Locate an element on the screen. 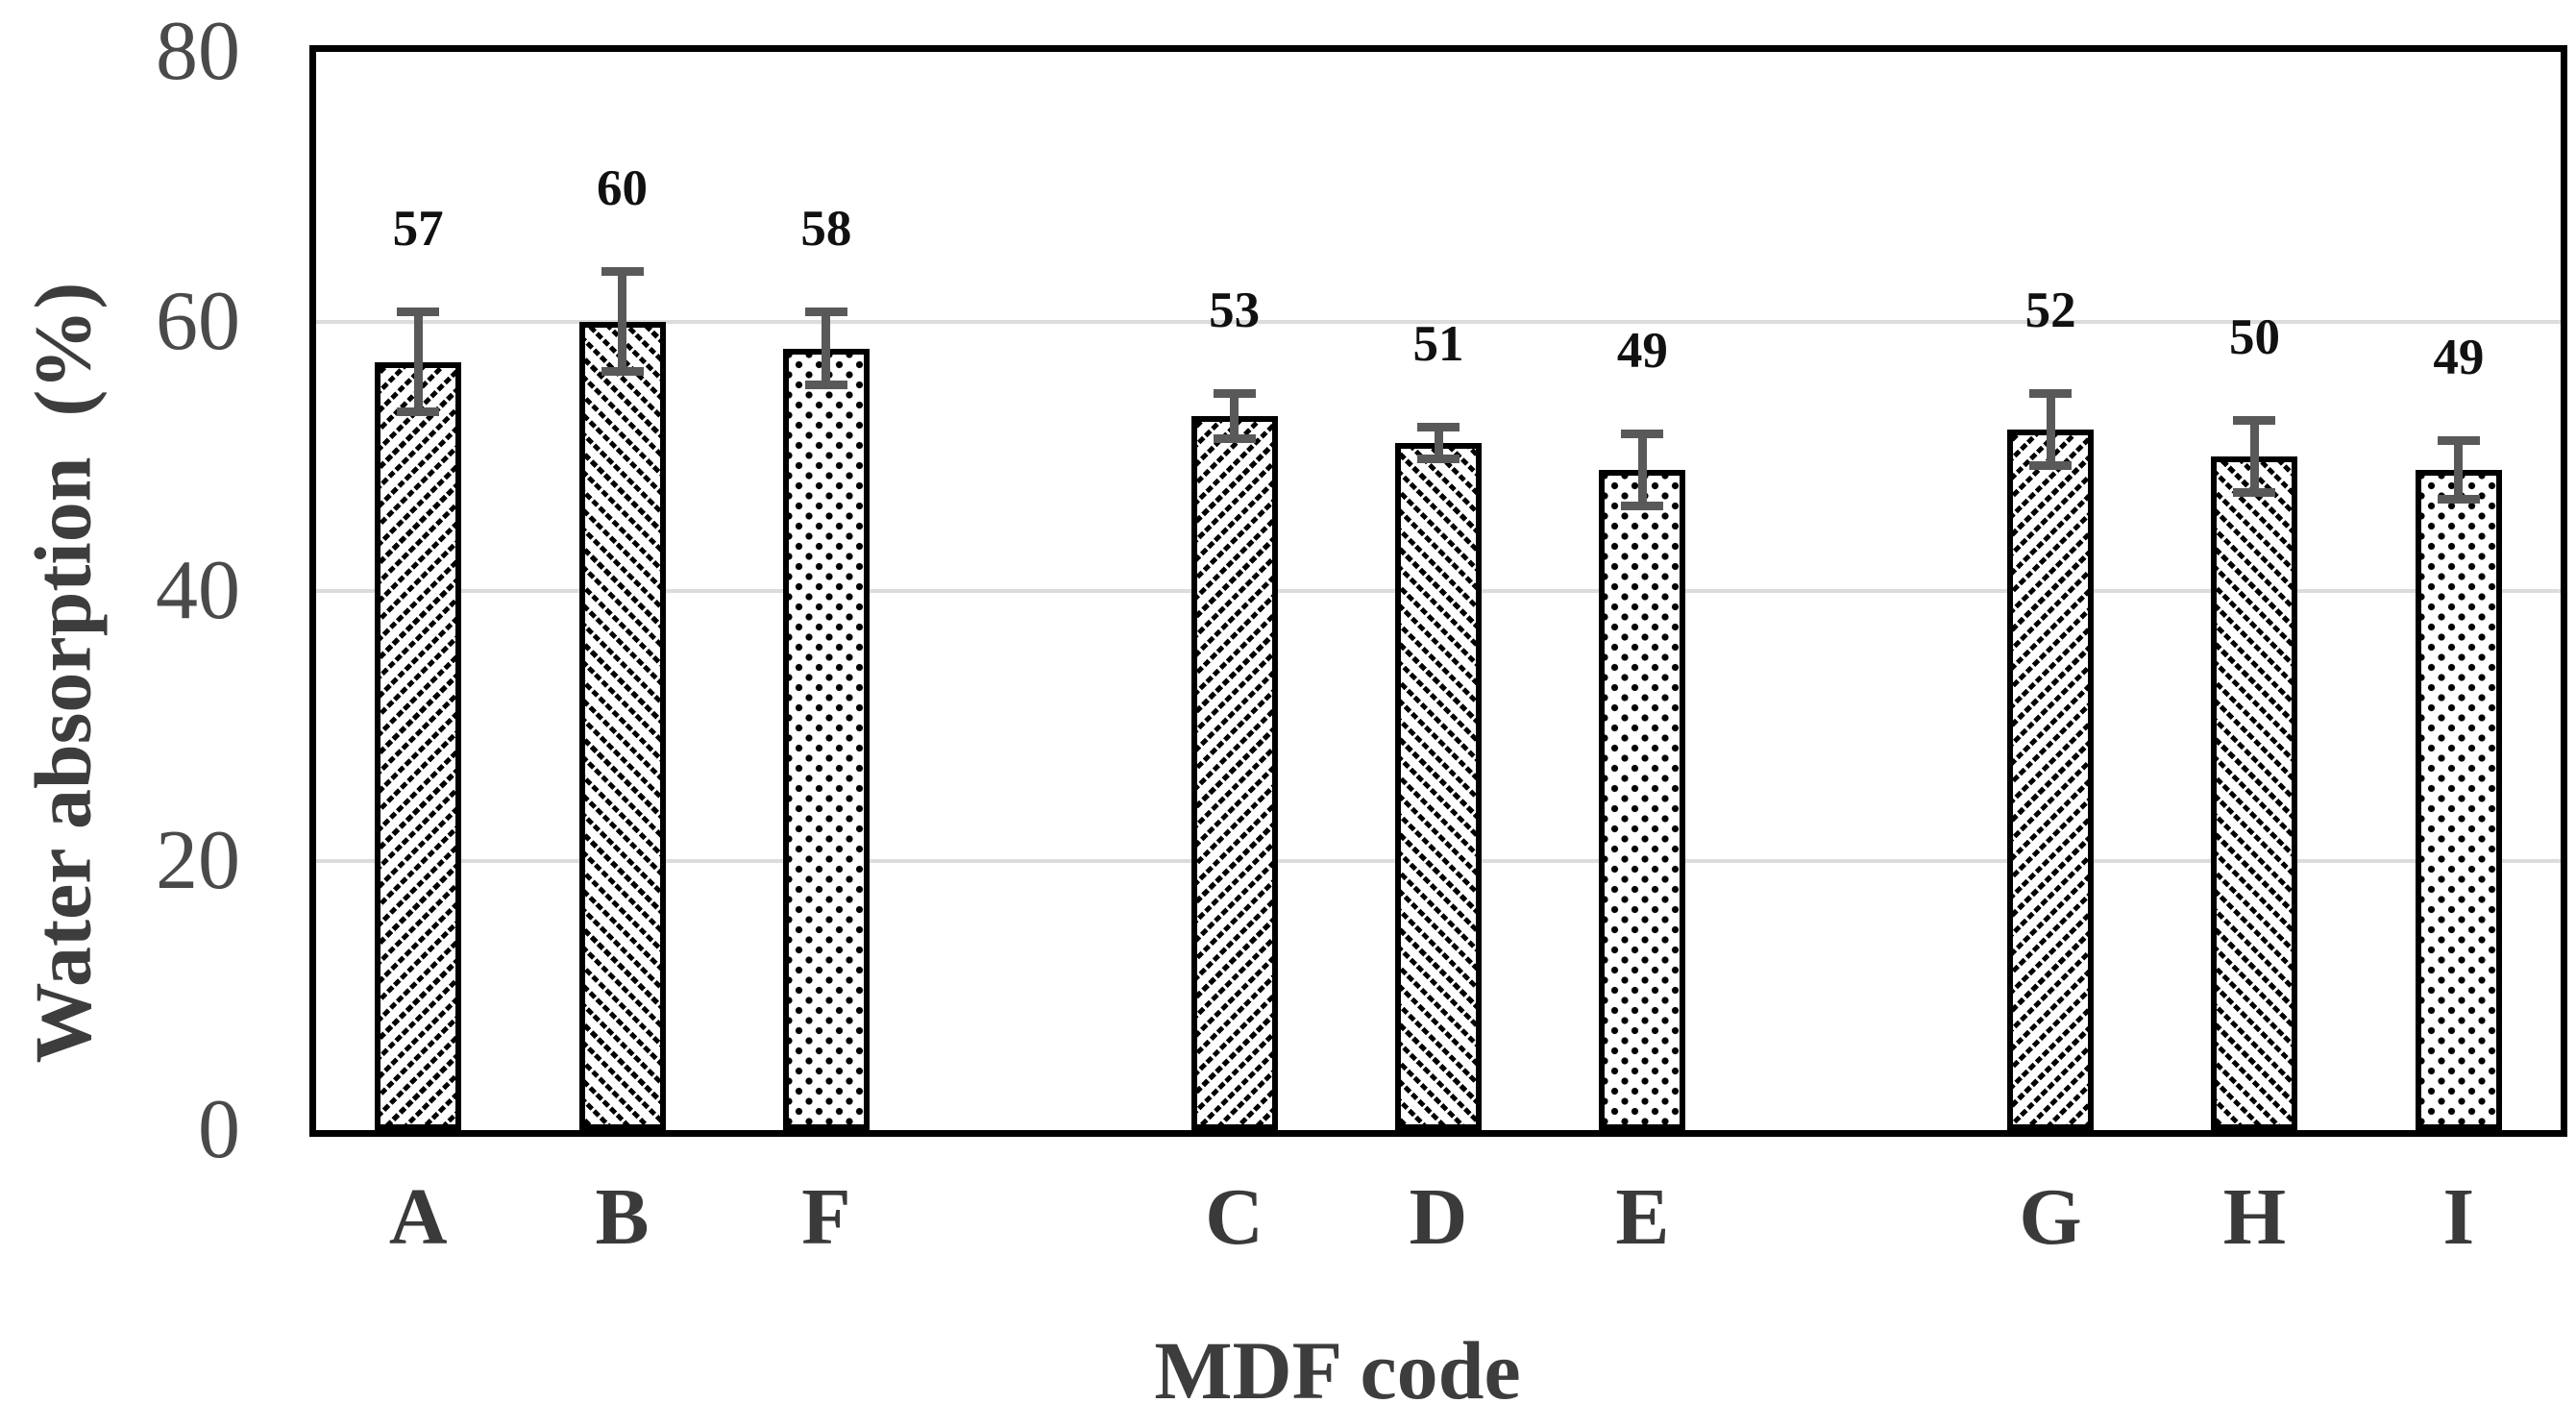  value-label-i: 49 is located at coordinates (2459, 357).